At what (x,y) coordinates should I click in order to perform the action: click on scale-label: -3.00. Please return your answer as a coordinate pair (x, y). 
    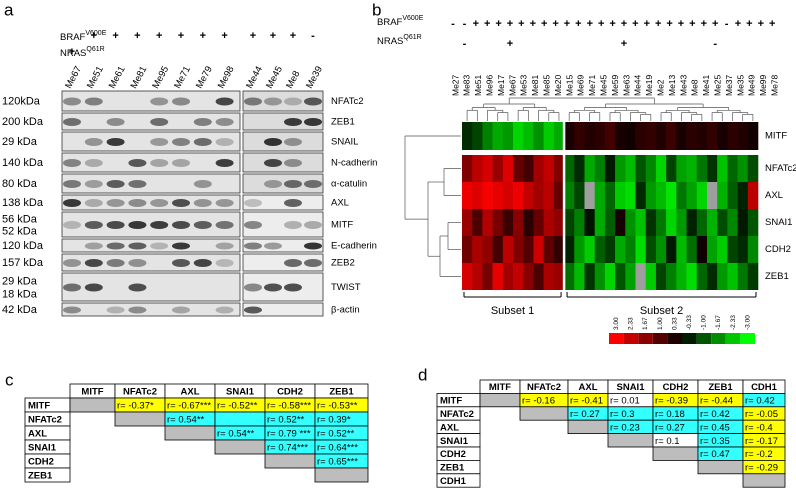
    Looking at the image, I should click on (747, 322).